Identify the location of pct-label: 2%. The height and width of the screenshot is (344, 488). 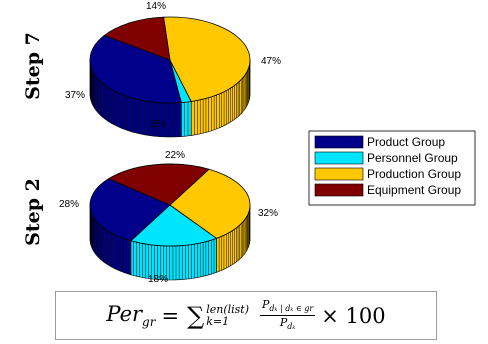
(158, 124).